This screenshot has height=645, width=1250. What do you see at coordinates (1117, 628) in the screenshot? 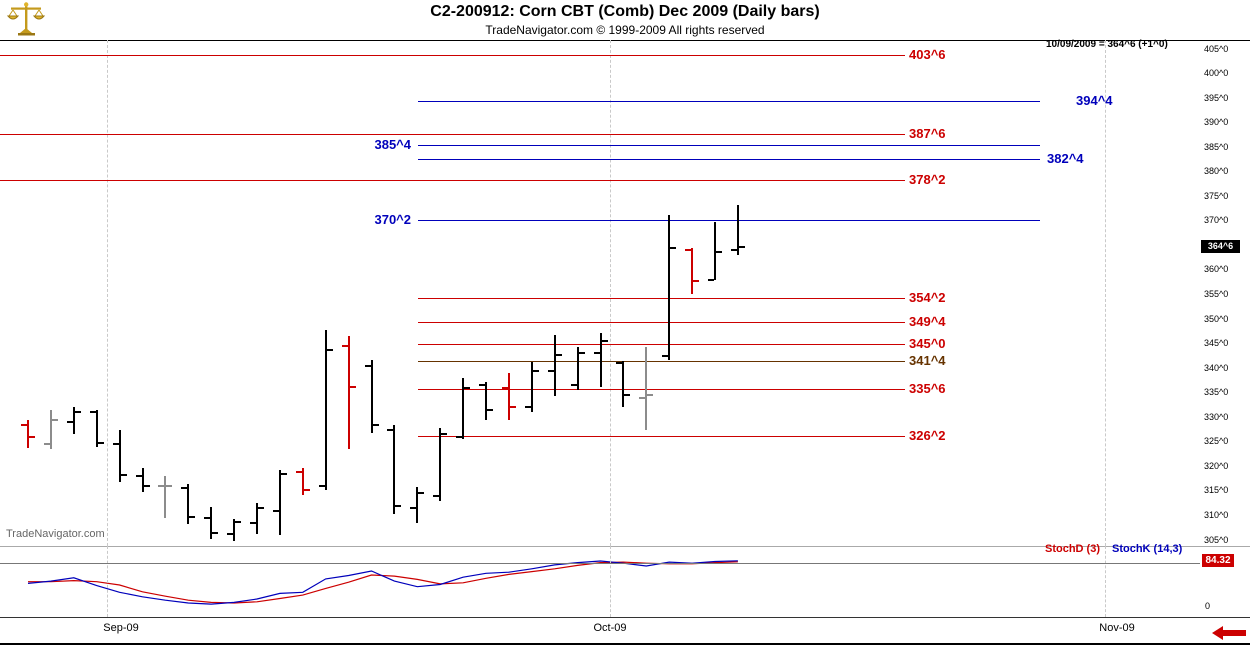
I see `date-axis-label: Nov-09` at bounding box center [1117, 628].